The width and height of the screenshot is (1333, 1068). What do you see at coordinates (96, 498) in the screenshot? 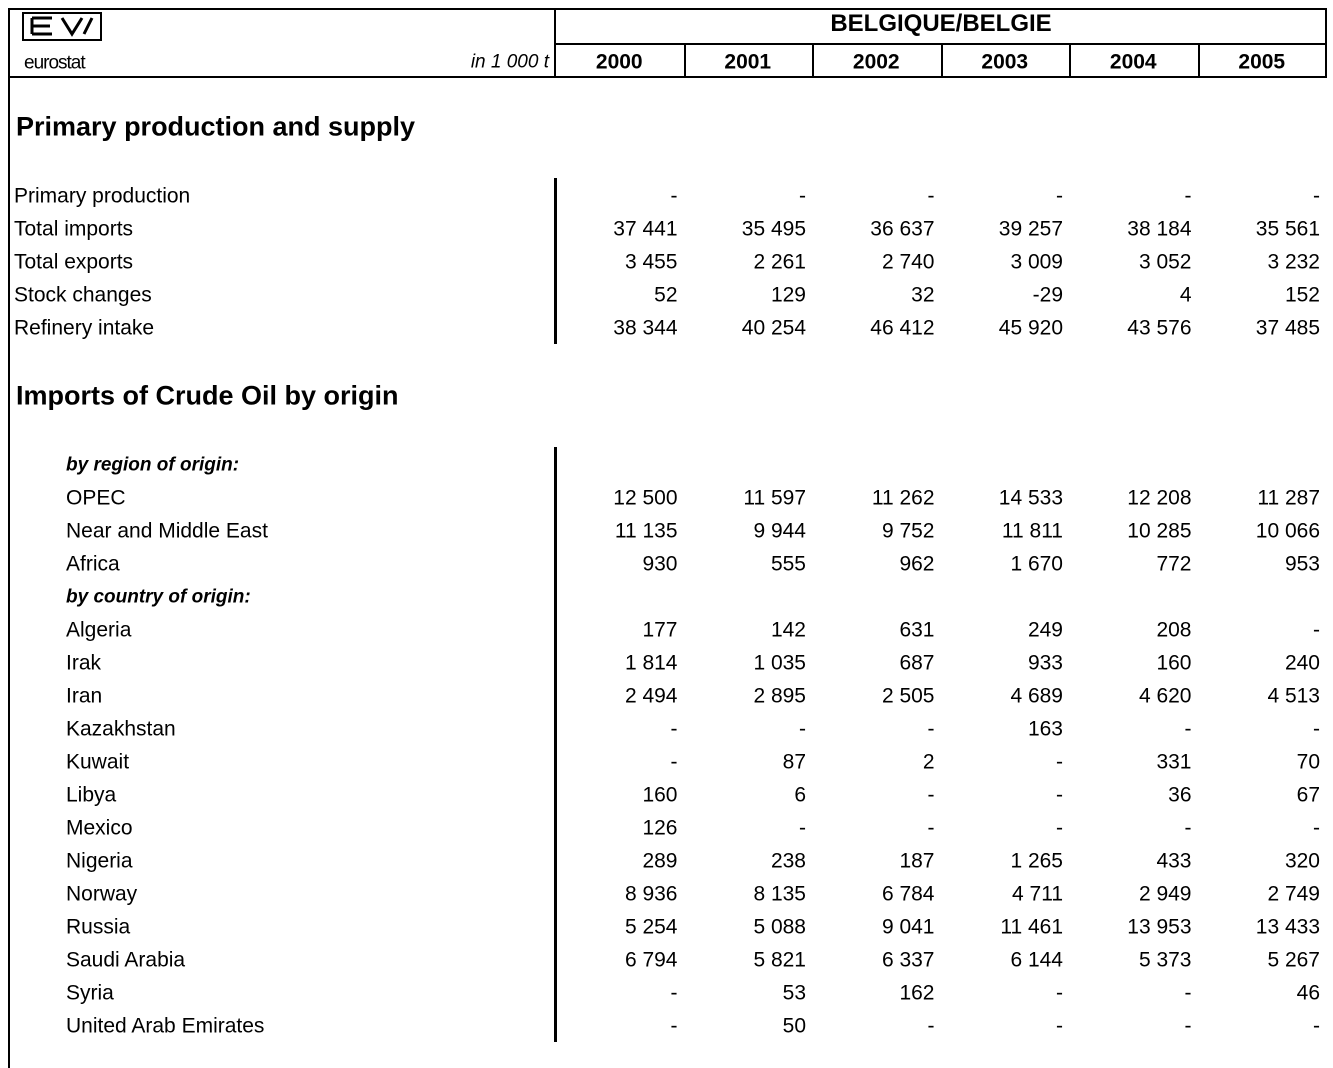
I see `row-label: OPEC` at bounding box center [96, 498].